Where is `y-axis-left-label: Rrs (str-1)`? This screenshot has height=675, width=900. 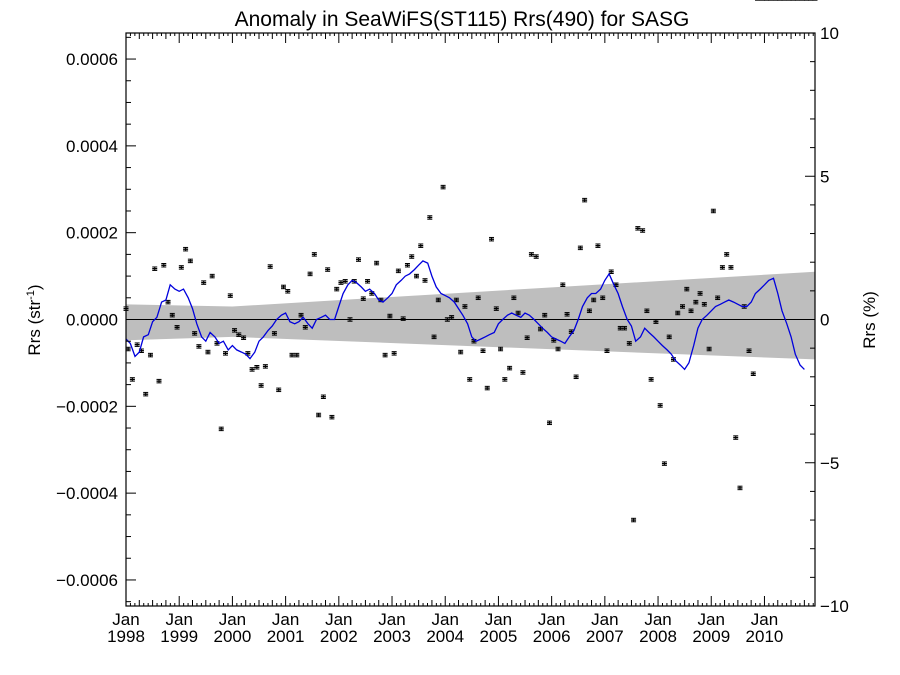 y-axis-left-label: Rrs (str-1) is located at coordinates (34, 319).